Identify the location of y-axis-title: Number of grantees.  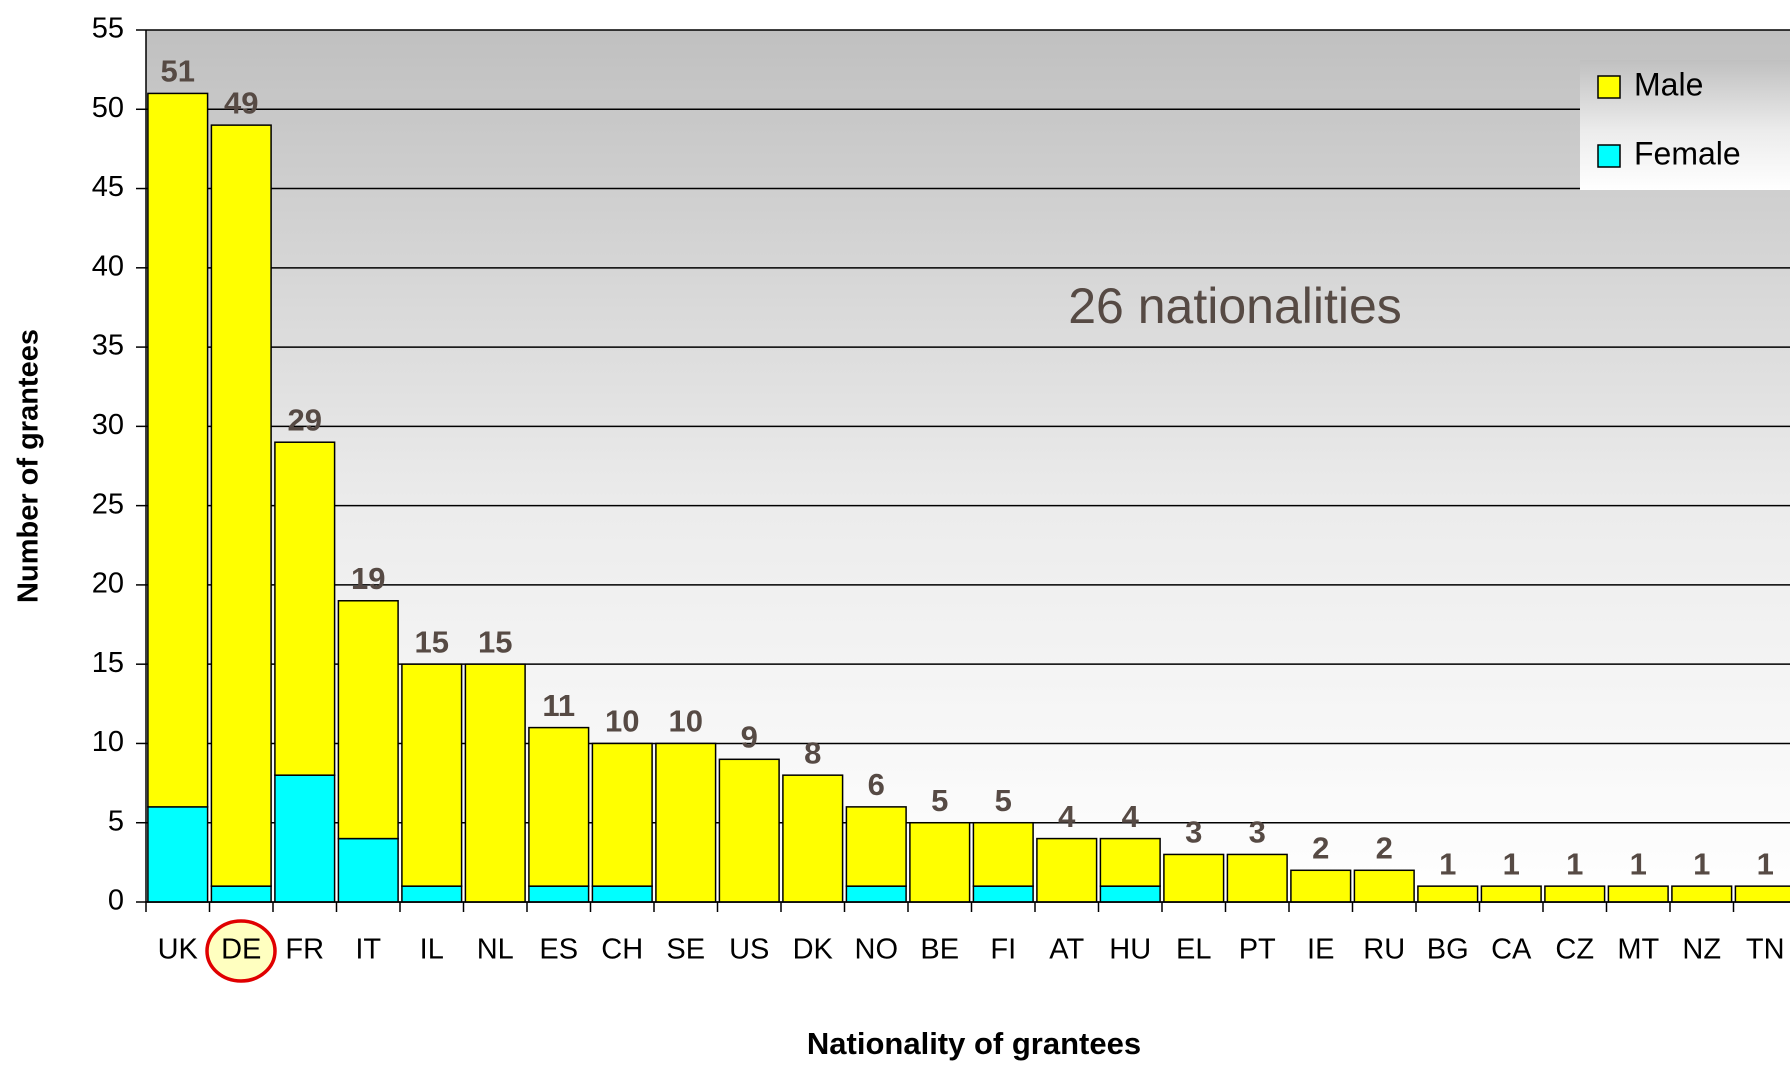
(29, 466).